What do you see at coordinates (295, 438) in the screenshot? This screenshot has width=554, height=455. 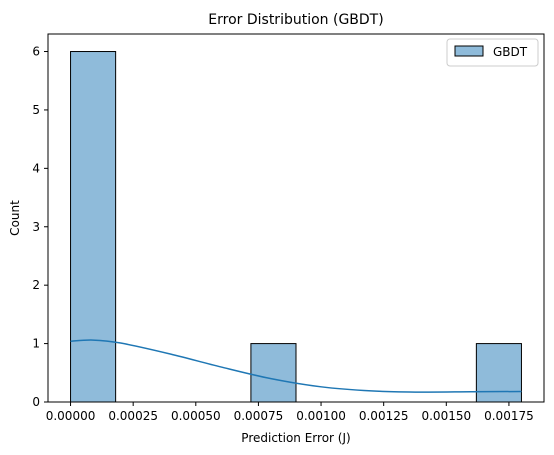 I see `x-axis-label: Prediction Error (J)` at bounding box center [295, 438].